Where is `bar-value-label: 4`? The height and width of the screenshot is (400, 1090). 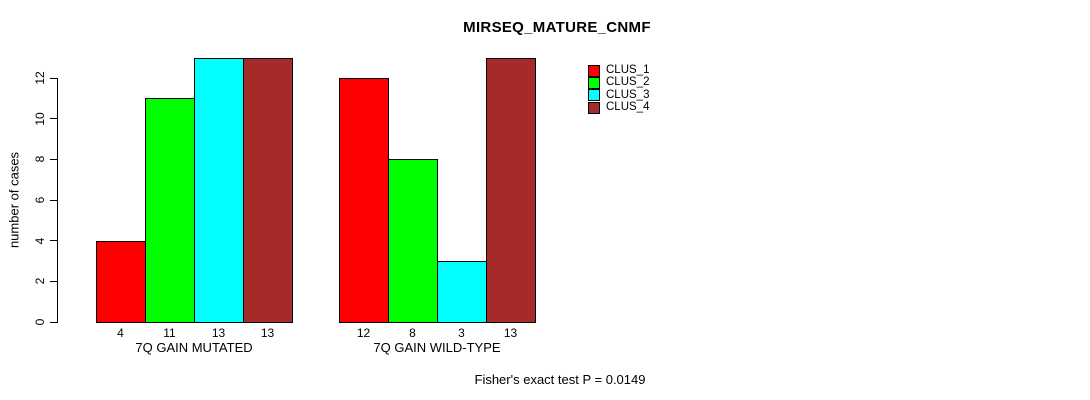 bar-value-label: 4 is located at coordinates (120, 333).